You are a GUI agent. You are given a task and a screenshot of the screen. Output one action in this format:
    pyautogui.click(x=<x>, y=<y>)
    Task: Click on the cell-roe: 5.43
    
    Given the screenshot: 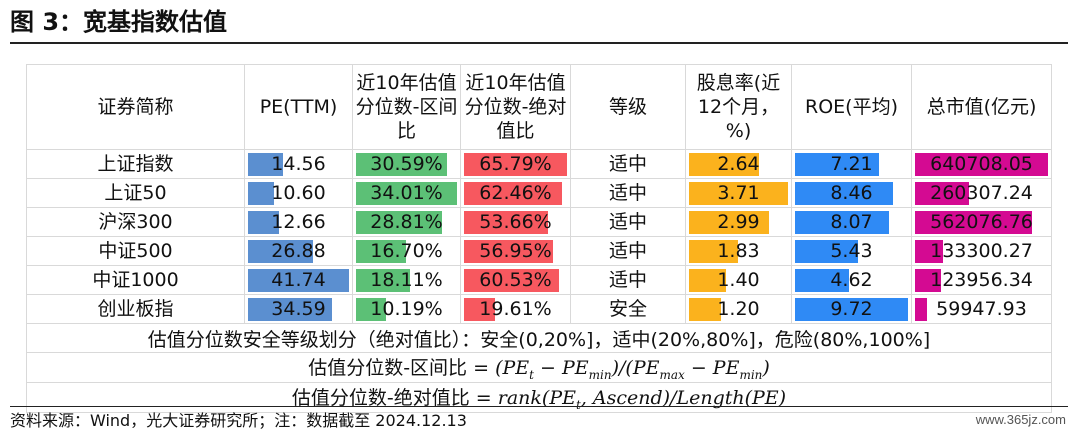 What is the action you would take?
    pyautogui.click(x=851, y=251)
    